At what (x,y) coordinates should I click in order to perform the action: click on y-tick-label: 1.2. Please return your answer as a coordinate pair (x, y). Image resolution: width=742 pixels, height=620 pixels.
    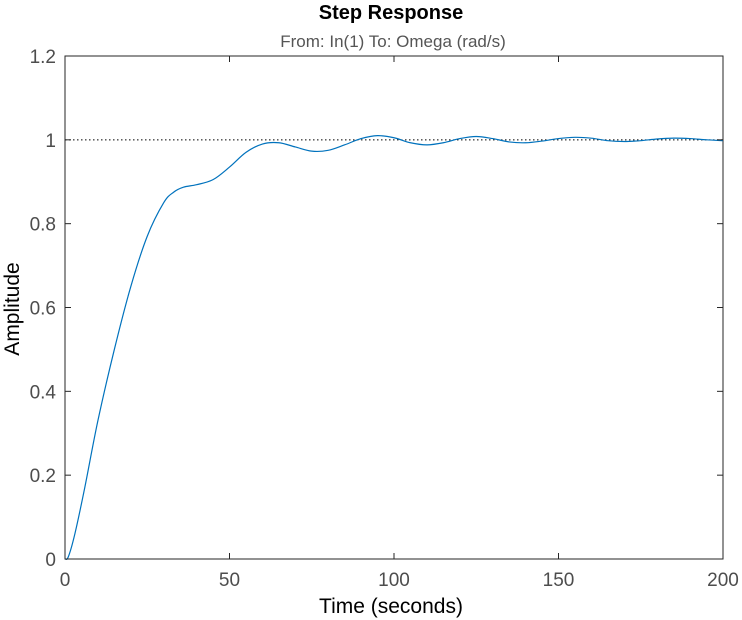
    Looking at the image, I should click on (43, 57).